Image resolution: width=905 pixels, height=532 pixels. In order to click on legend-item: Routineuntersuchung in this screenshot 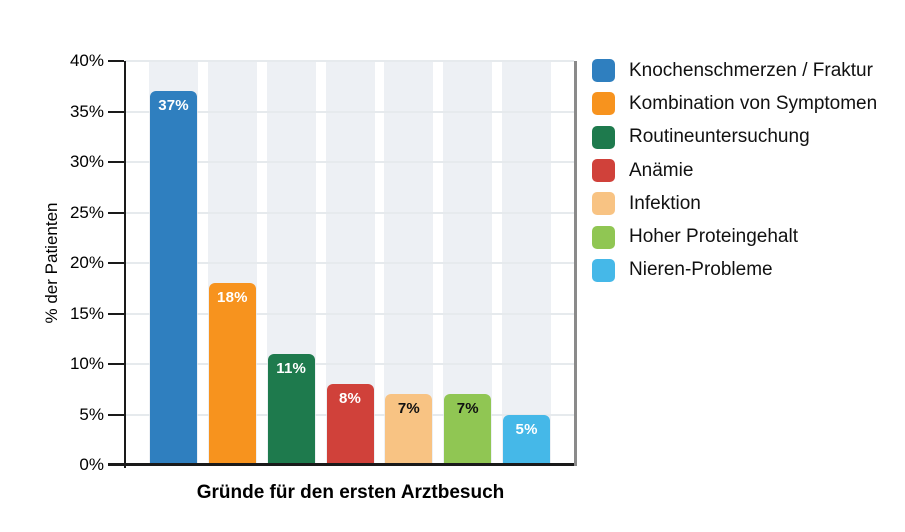, I will do `click(734, 137)`.